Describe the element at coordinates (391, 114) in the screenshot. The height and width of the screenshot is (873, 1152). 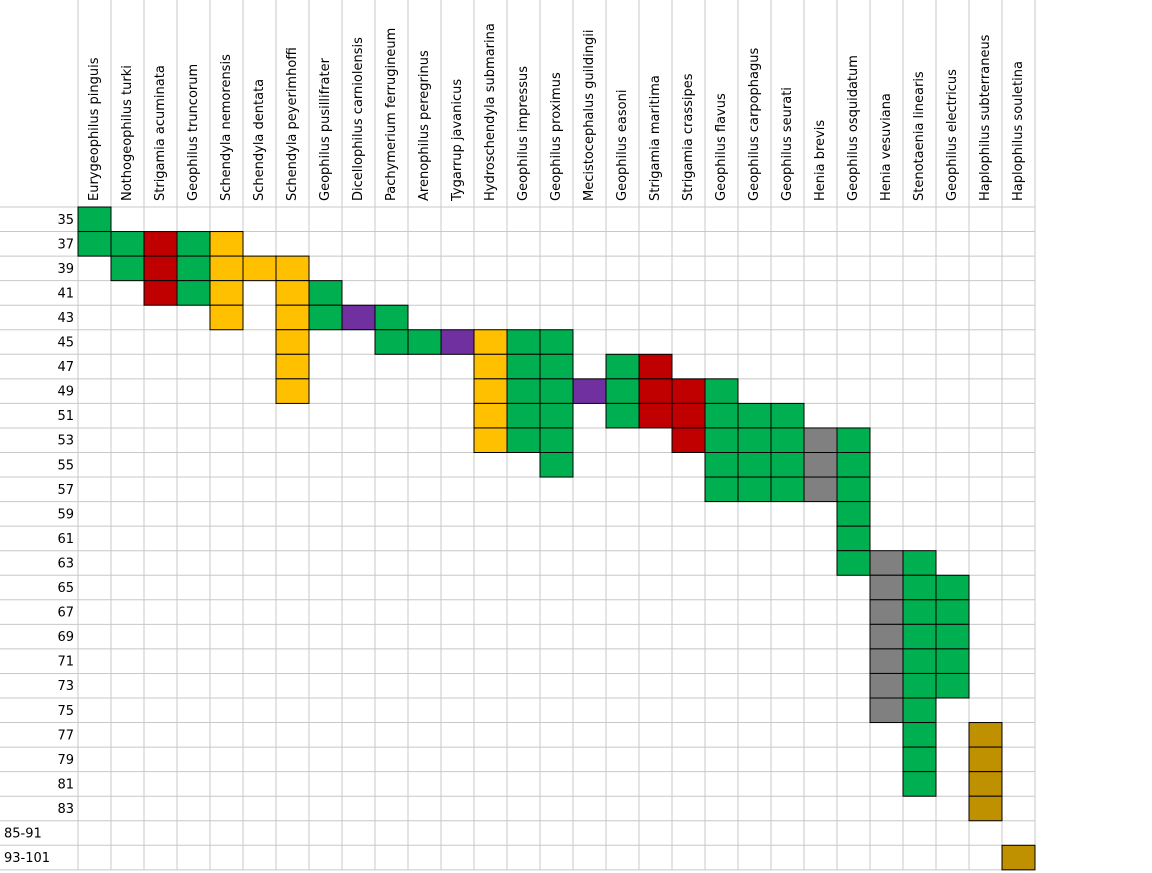
I see `column-header: Pachymerium ferrugineum` at that location.